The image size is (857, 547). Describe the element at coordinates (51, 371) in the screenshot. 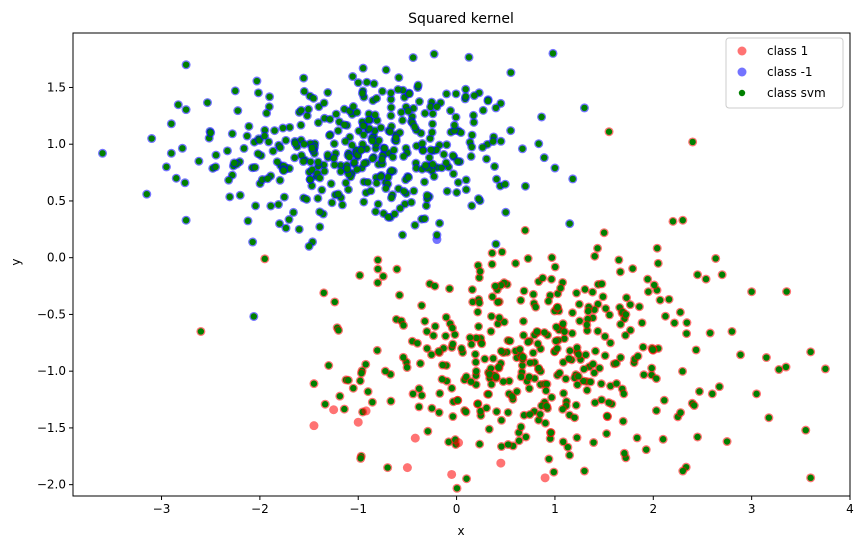

I see `y-tick-label: −1.0` at that location.